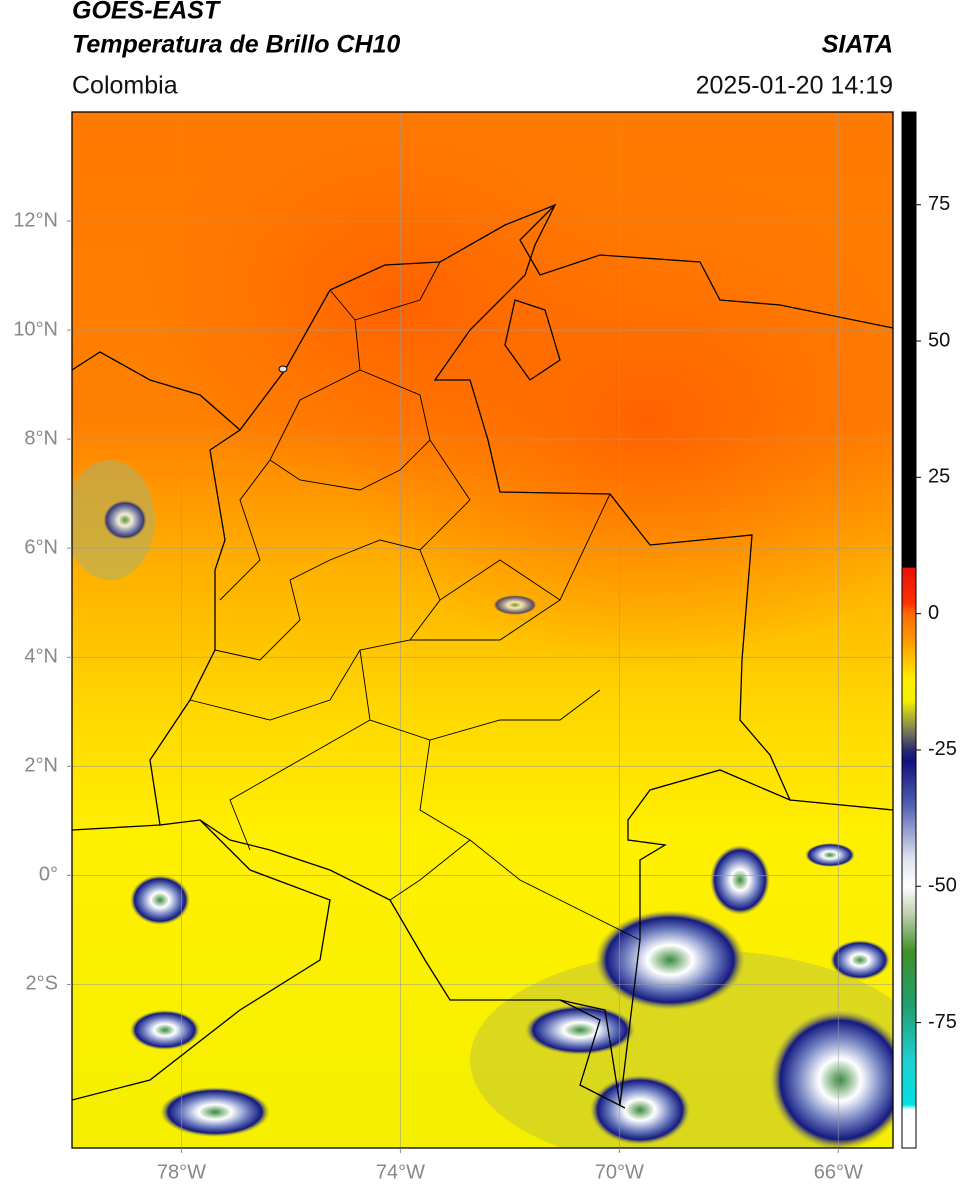 This screenshot has width=966, height=1195. I want to click on x-tick-label: 78°W, so click(181, 1172).